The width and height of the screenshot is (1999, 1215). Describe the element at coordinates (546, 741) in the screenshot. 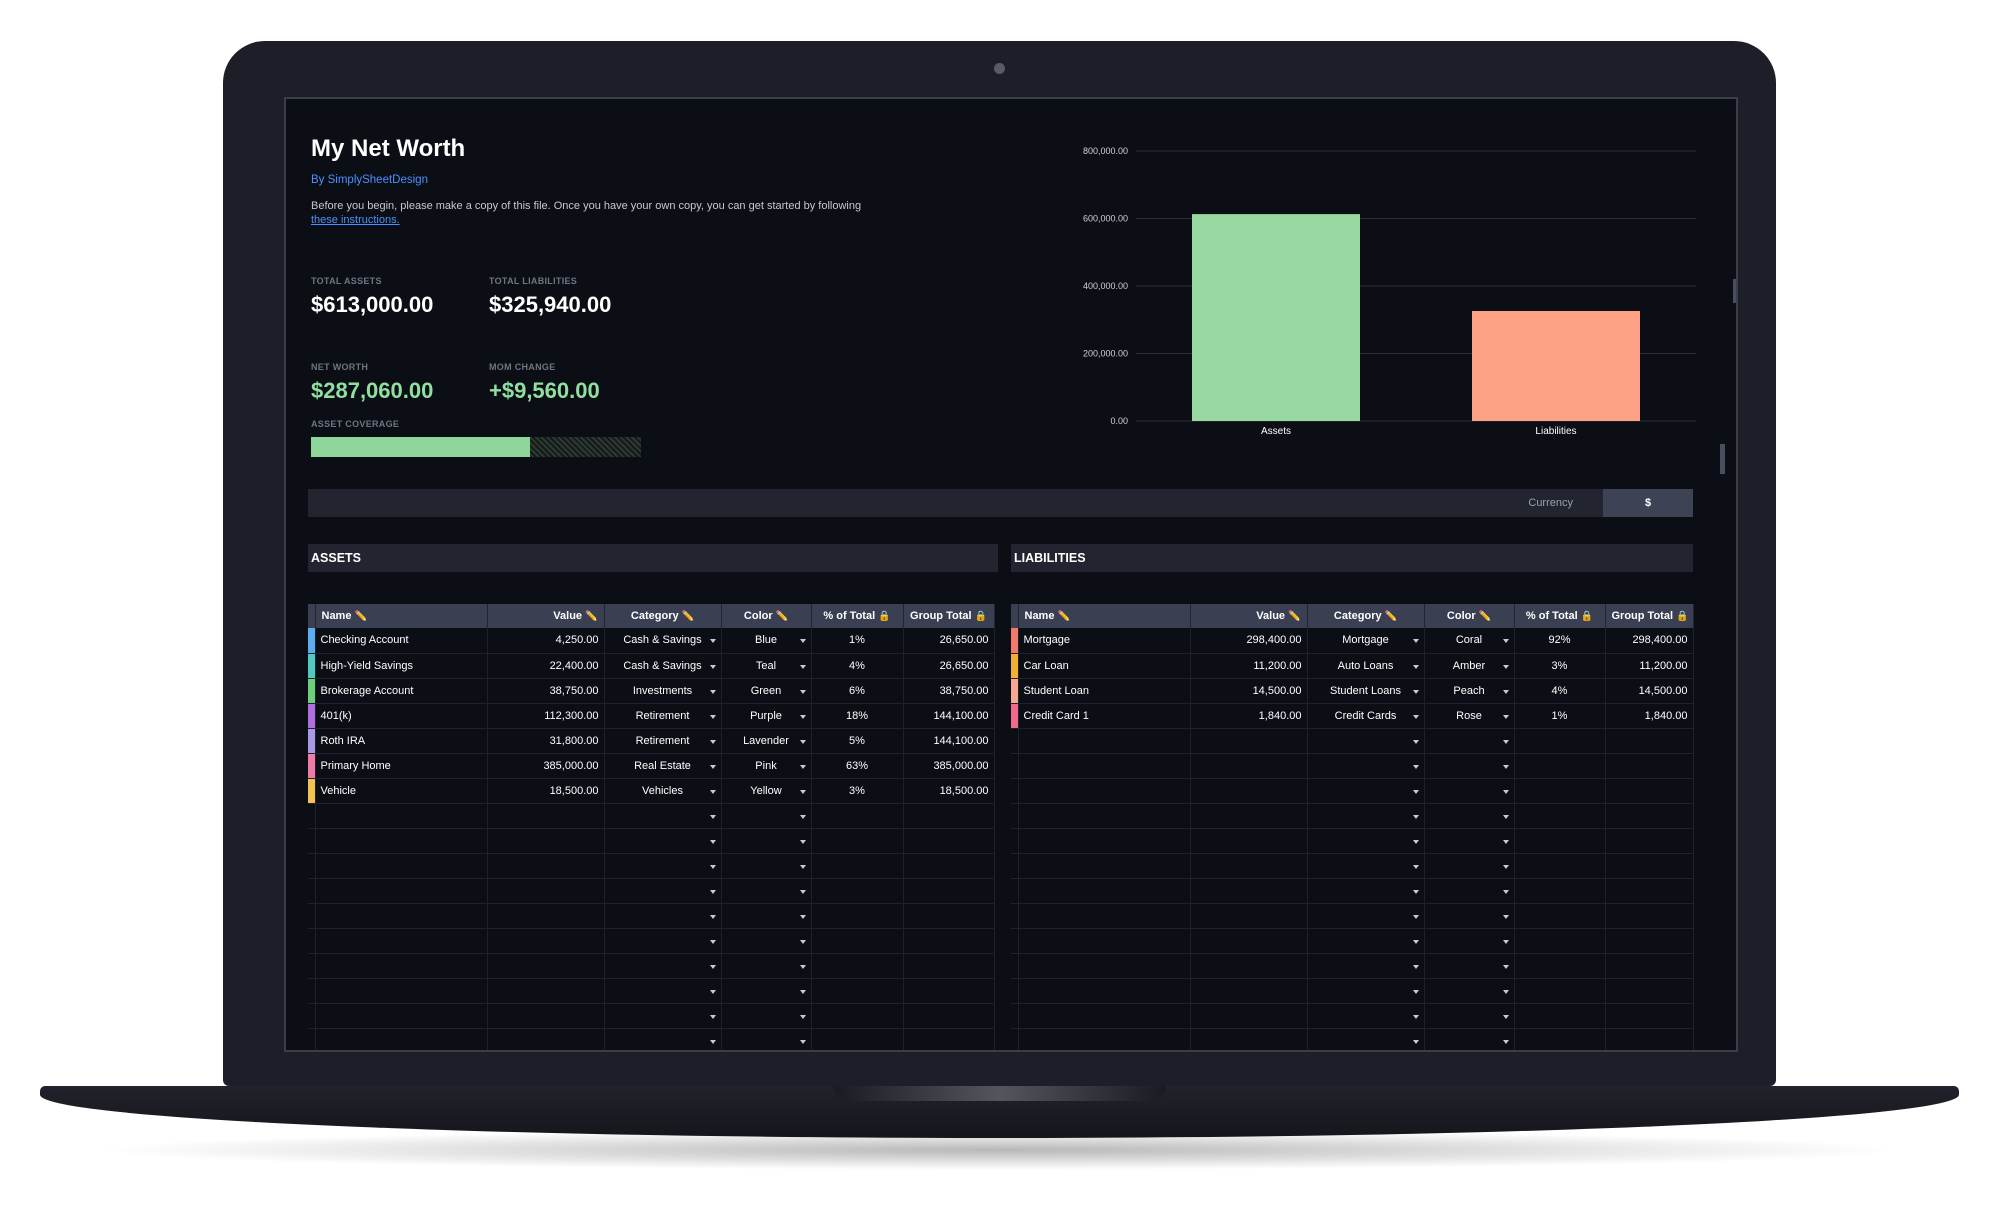

I see `value-cell: 31,800.00` at that location.